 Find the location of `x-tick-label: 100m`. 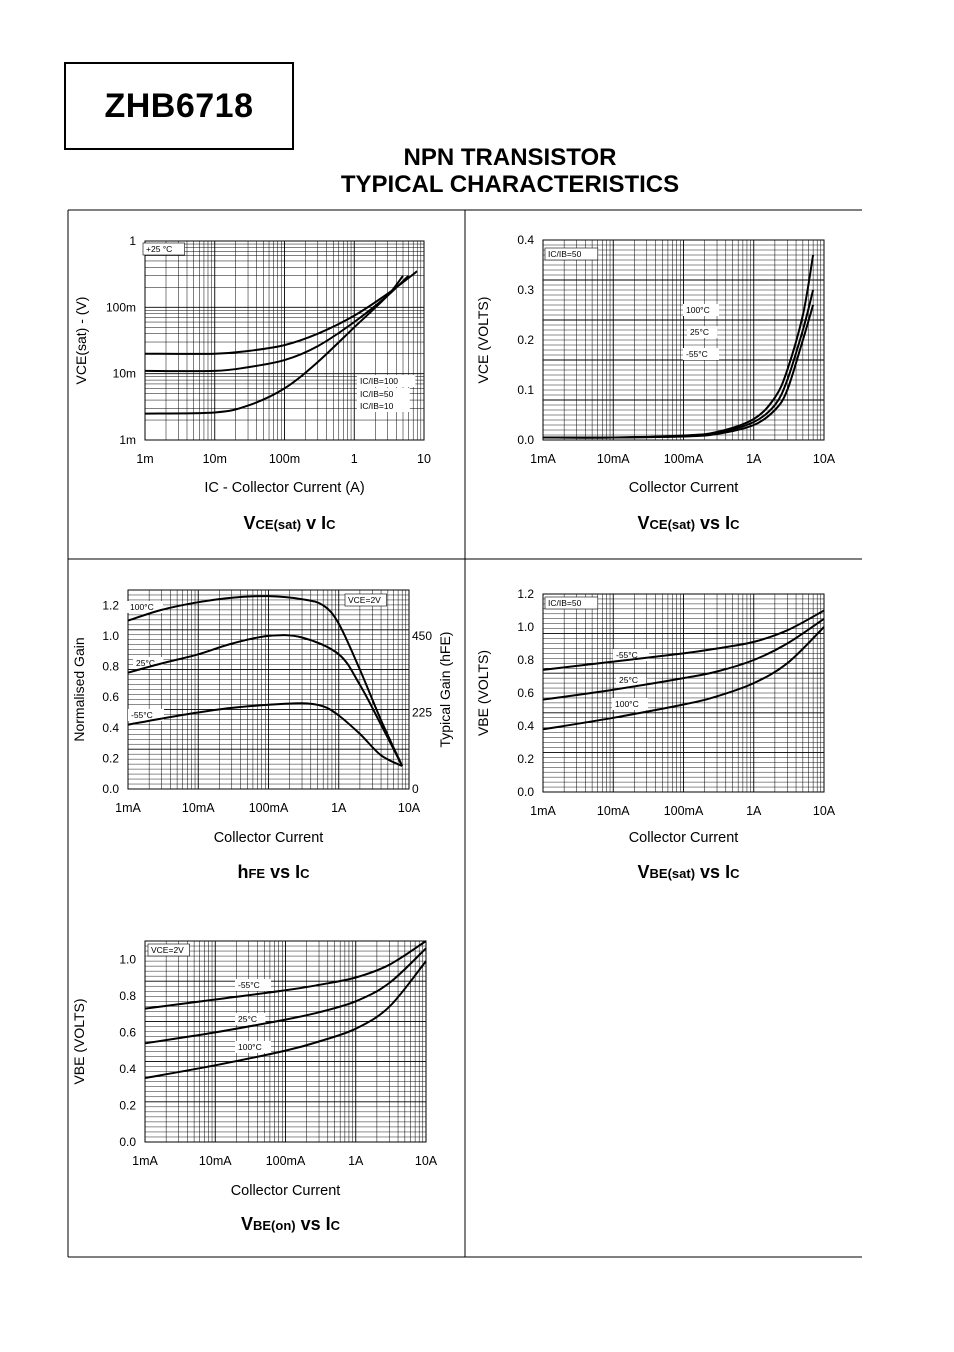

x-tick-label: 100m is located at coordinates (284, 459).